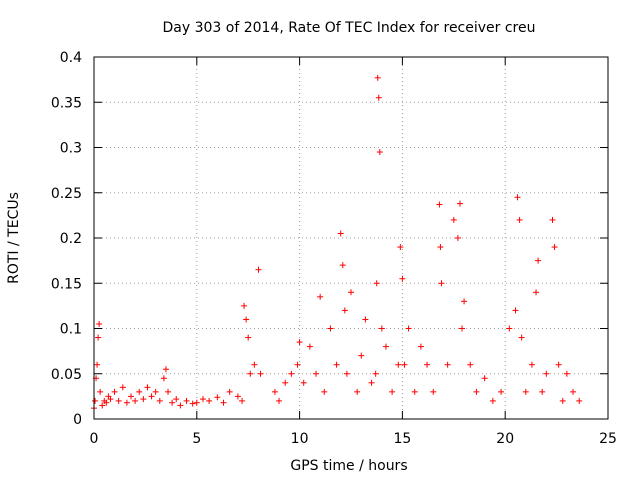 The image size is (640, 480). I want to click on x-tick-label: 25, so click(608, 439).